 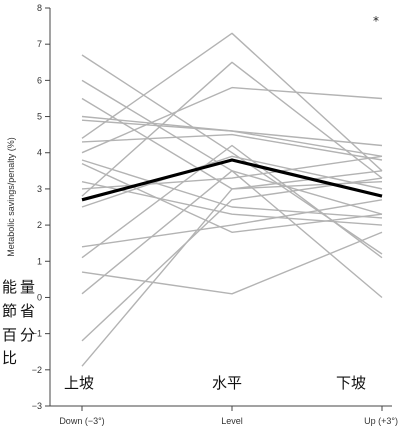 I want to click on y-tick-label: 0, so click(x=39, y=297).